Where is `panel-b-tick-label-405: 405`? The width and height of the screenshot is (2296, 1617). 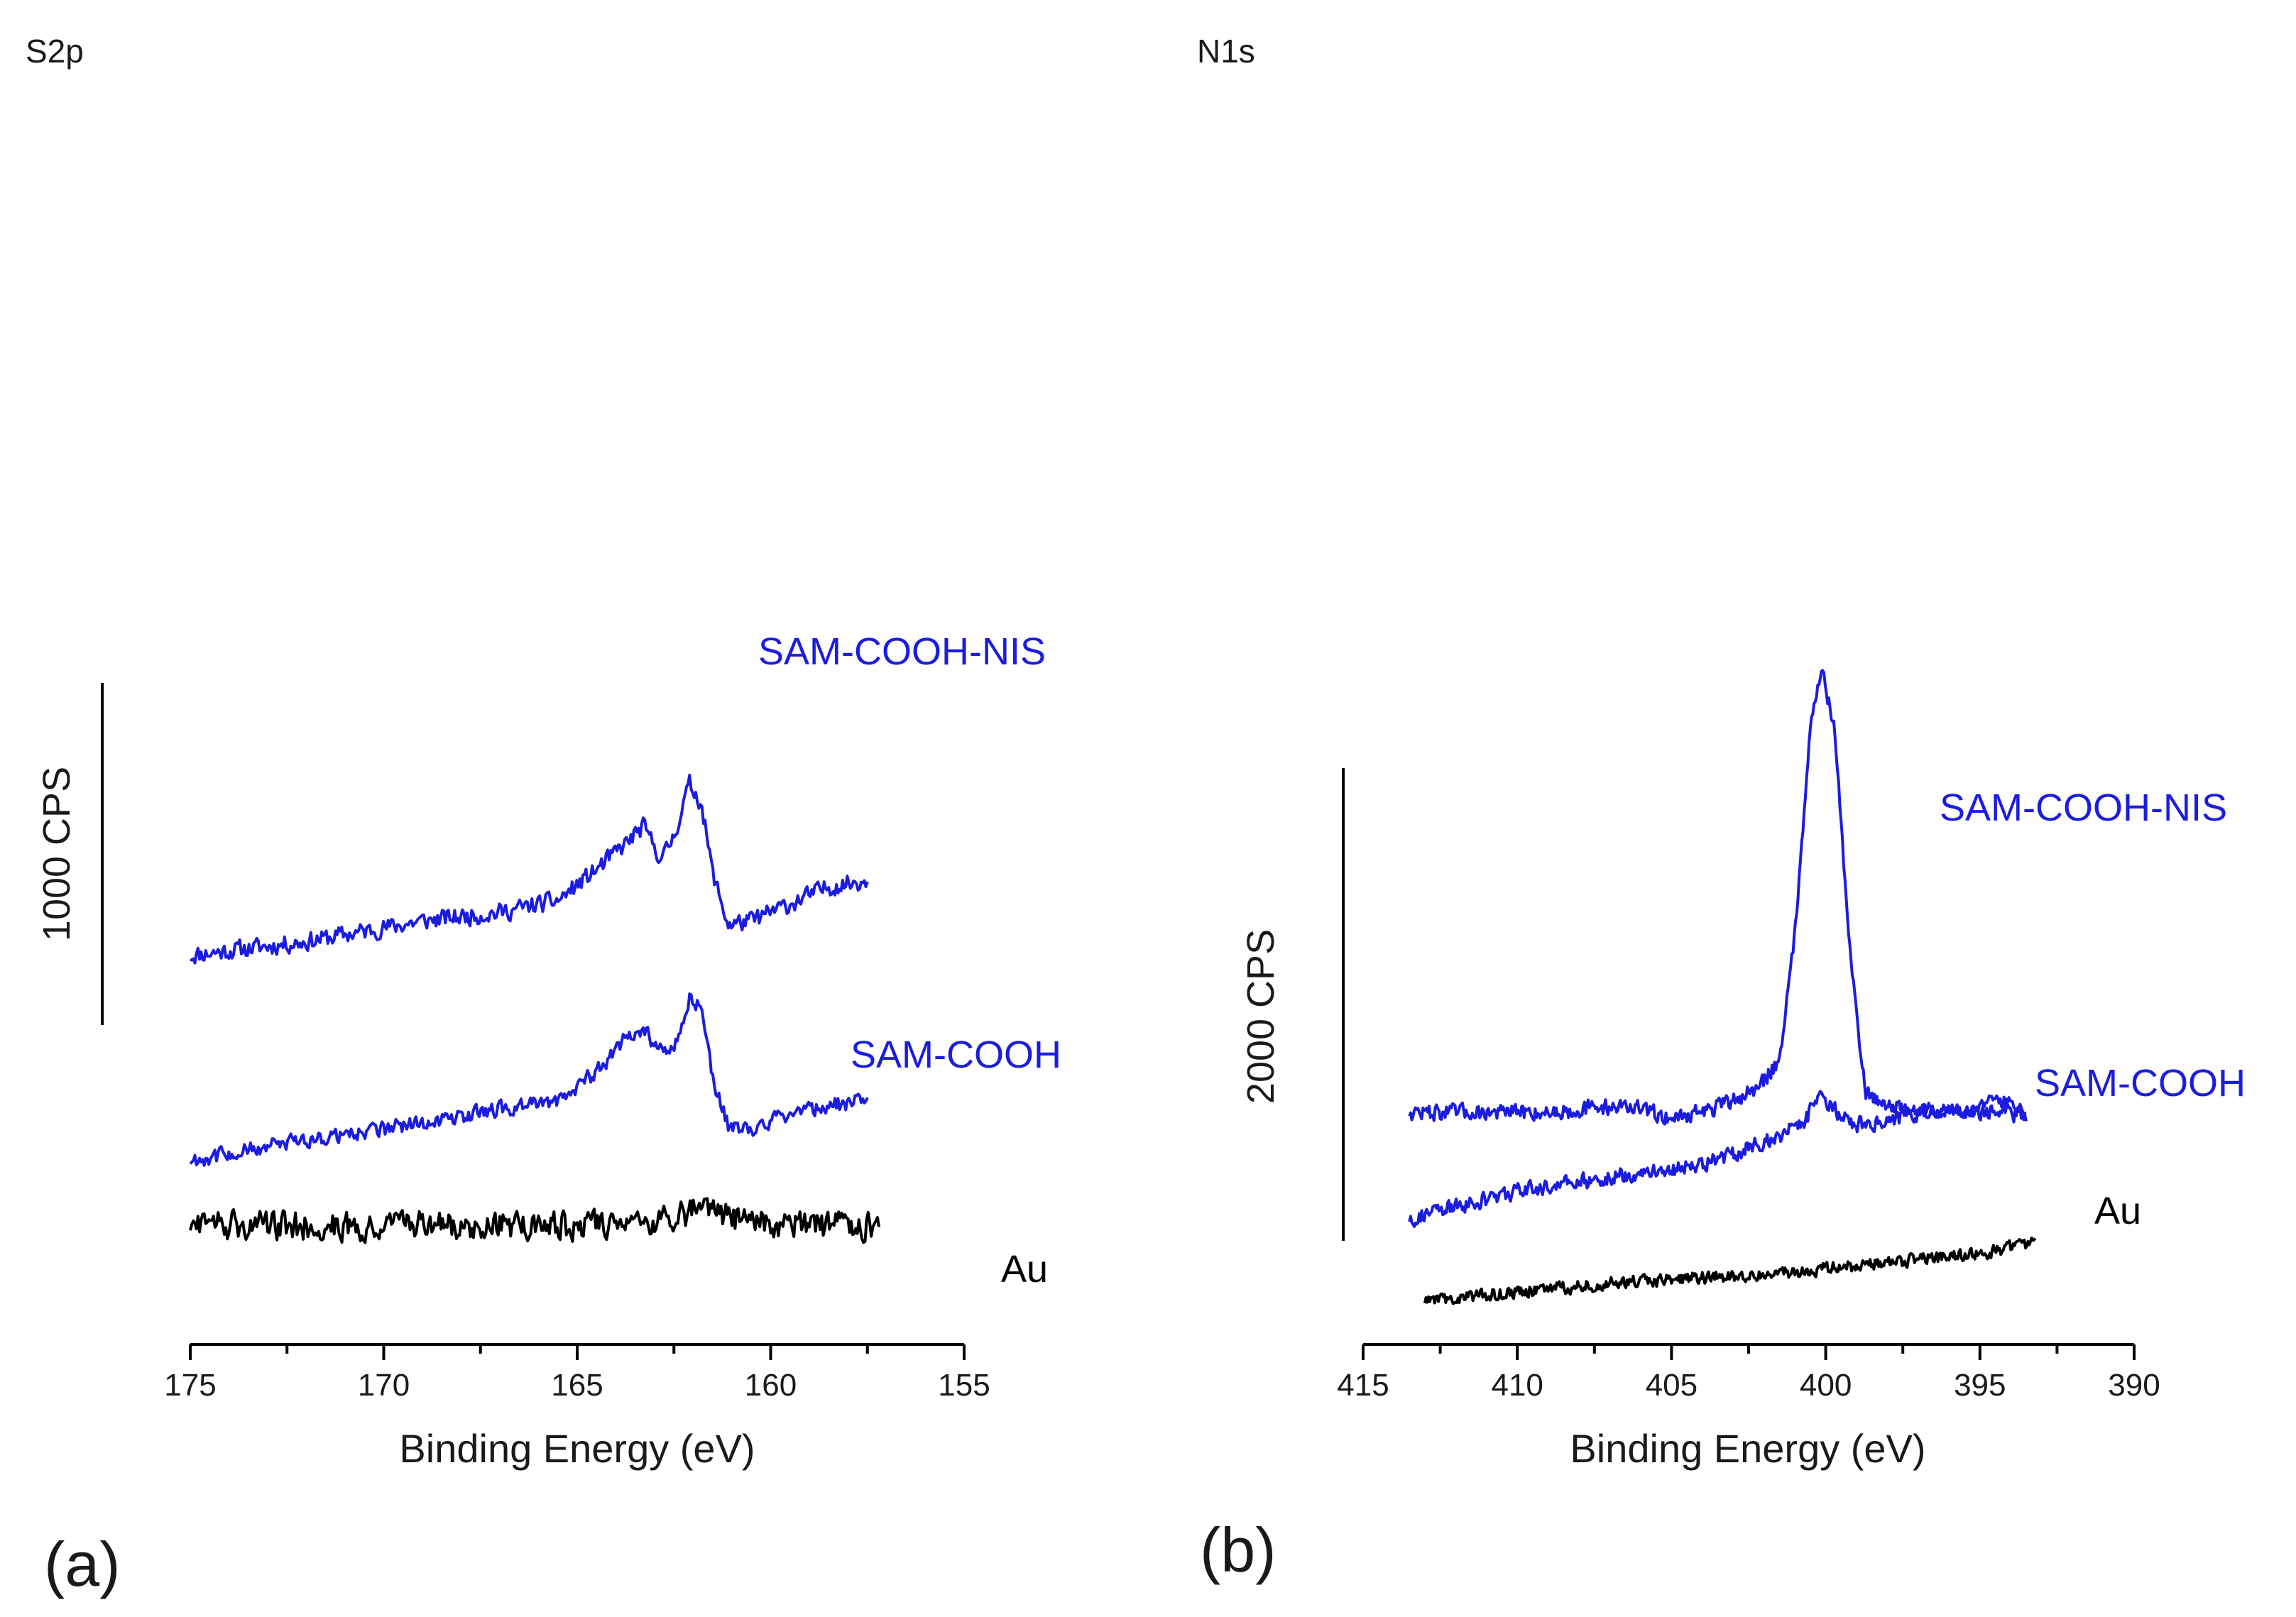 panel-b-tick-label-405: 405 is located at coordinates (1672, 1385).